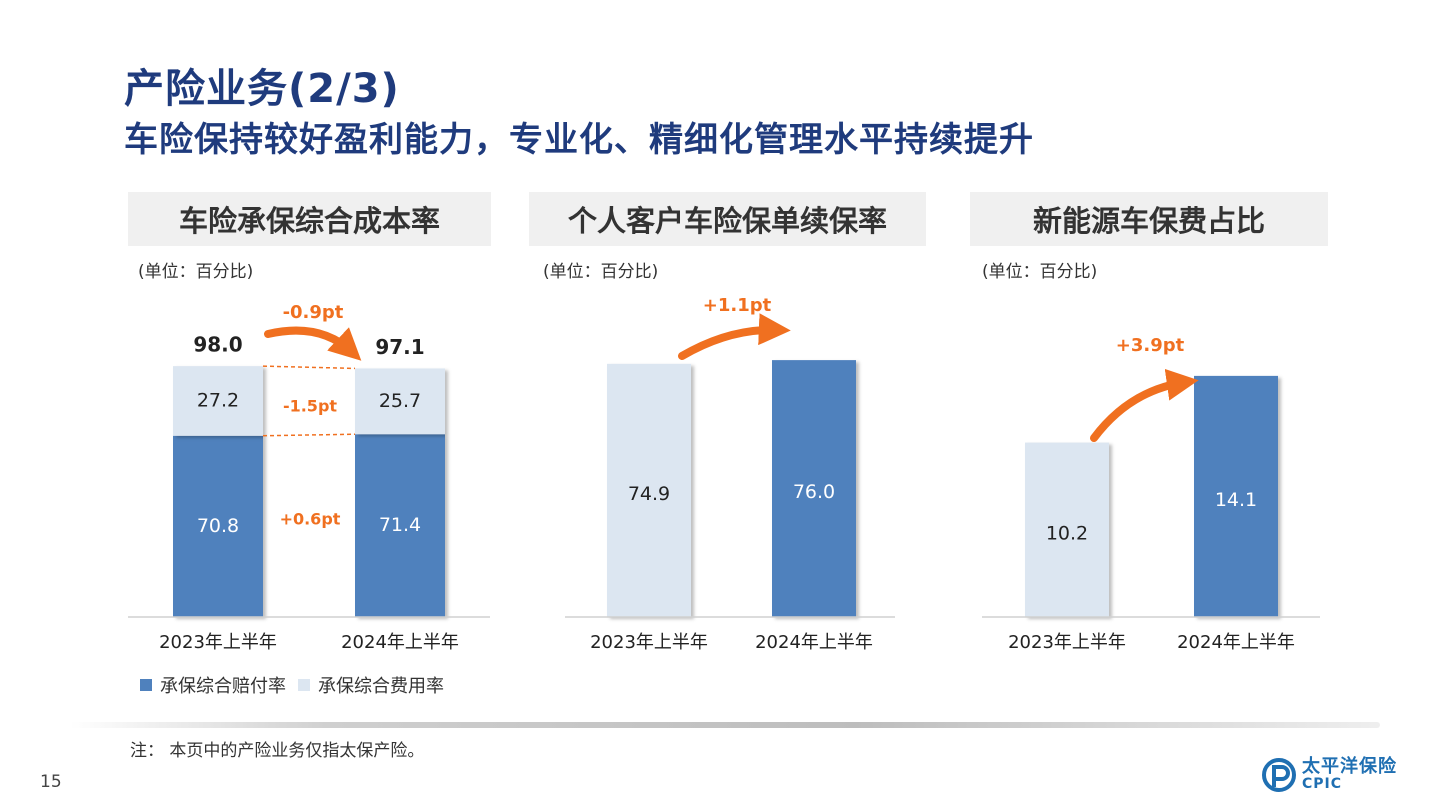  What do you see at coordinates (400, 642) in the screenshot?
I see `x-tick-label-1: 2024年上半年` at bounding box center [400, 642].